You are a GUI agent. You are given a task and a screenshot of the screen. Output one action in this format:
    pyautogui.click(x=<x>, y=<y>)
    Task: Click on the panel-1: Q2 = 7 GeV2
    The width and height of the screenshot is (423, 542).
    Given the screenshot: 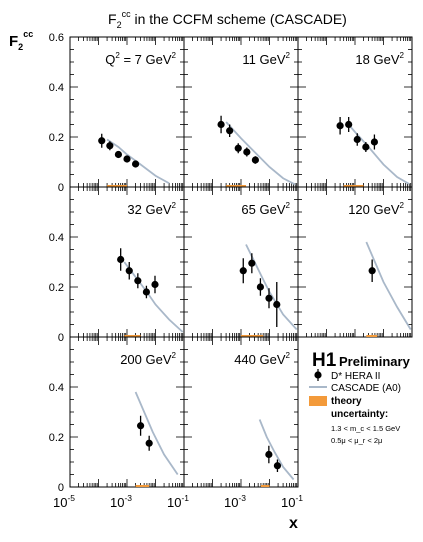 What is the action you would take?
    pyautogui.click(x=127, y=112)
    